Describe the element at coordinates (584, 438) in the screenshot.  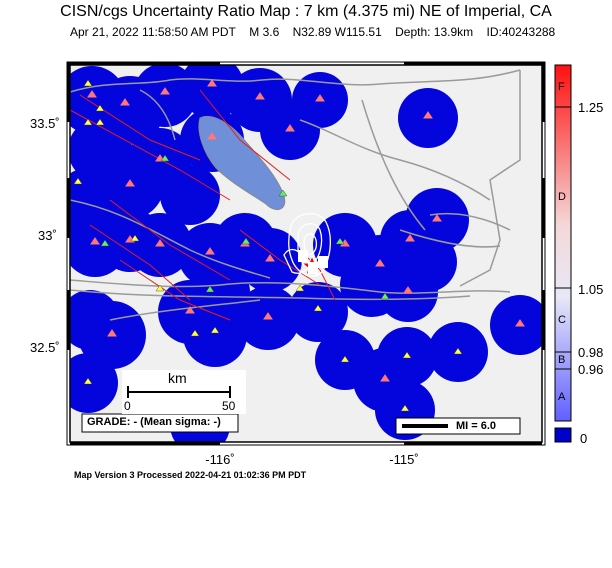
I see `colorbar-value-0: 0` at that location.